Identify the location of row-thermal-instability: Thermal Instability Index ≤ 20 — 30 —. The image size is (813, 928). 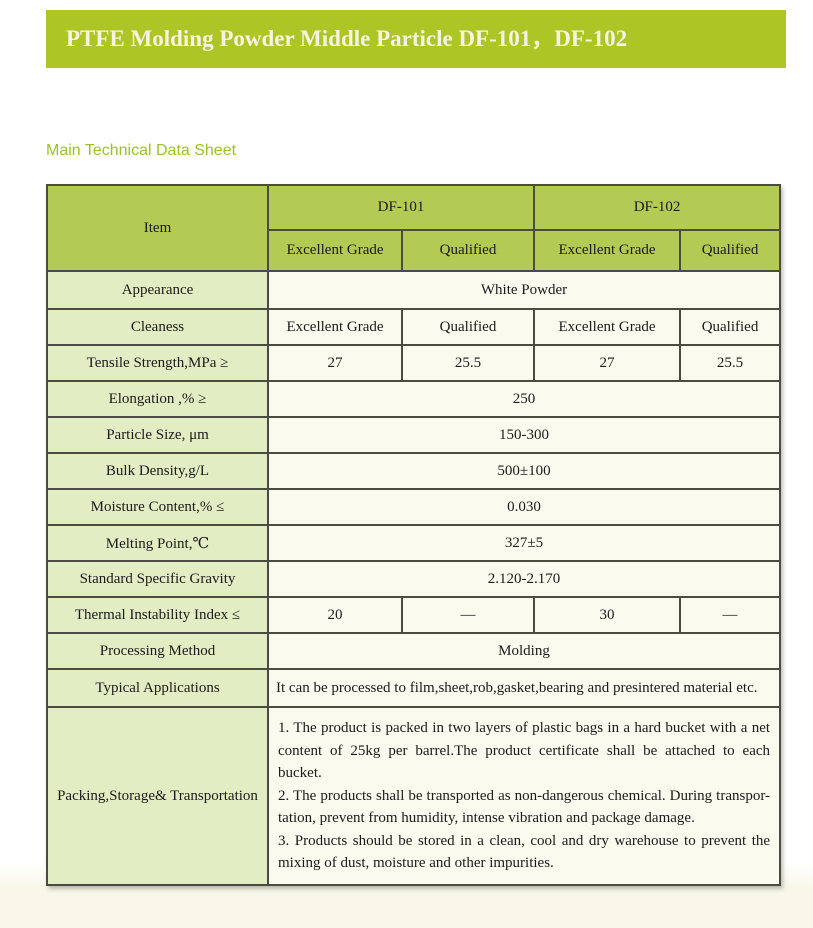
(414, 615).